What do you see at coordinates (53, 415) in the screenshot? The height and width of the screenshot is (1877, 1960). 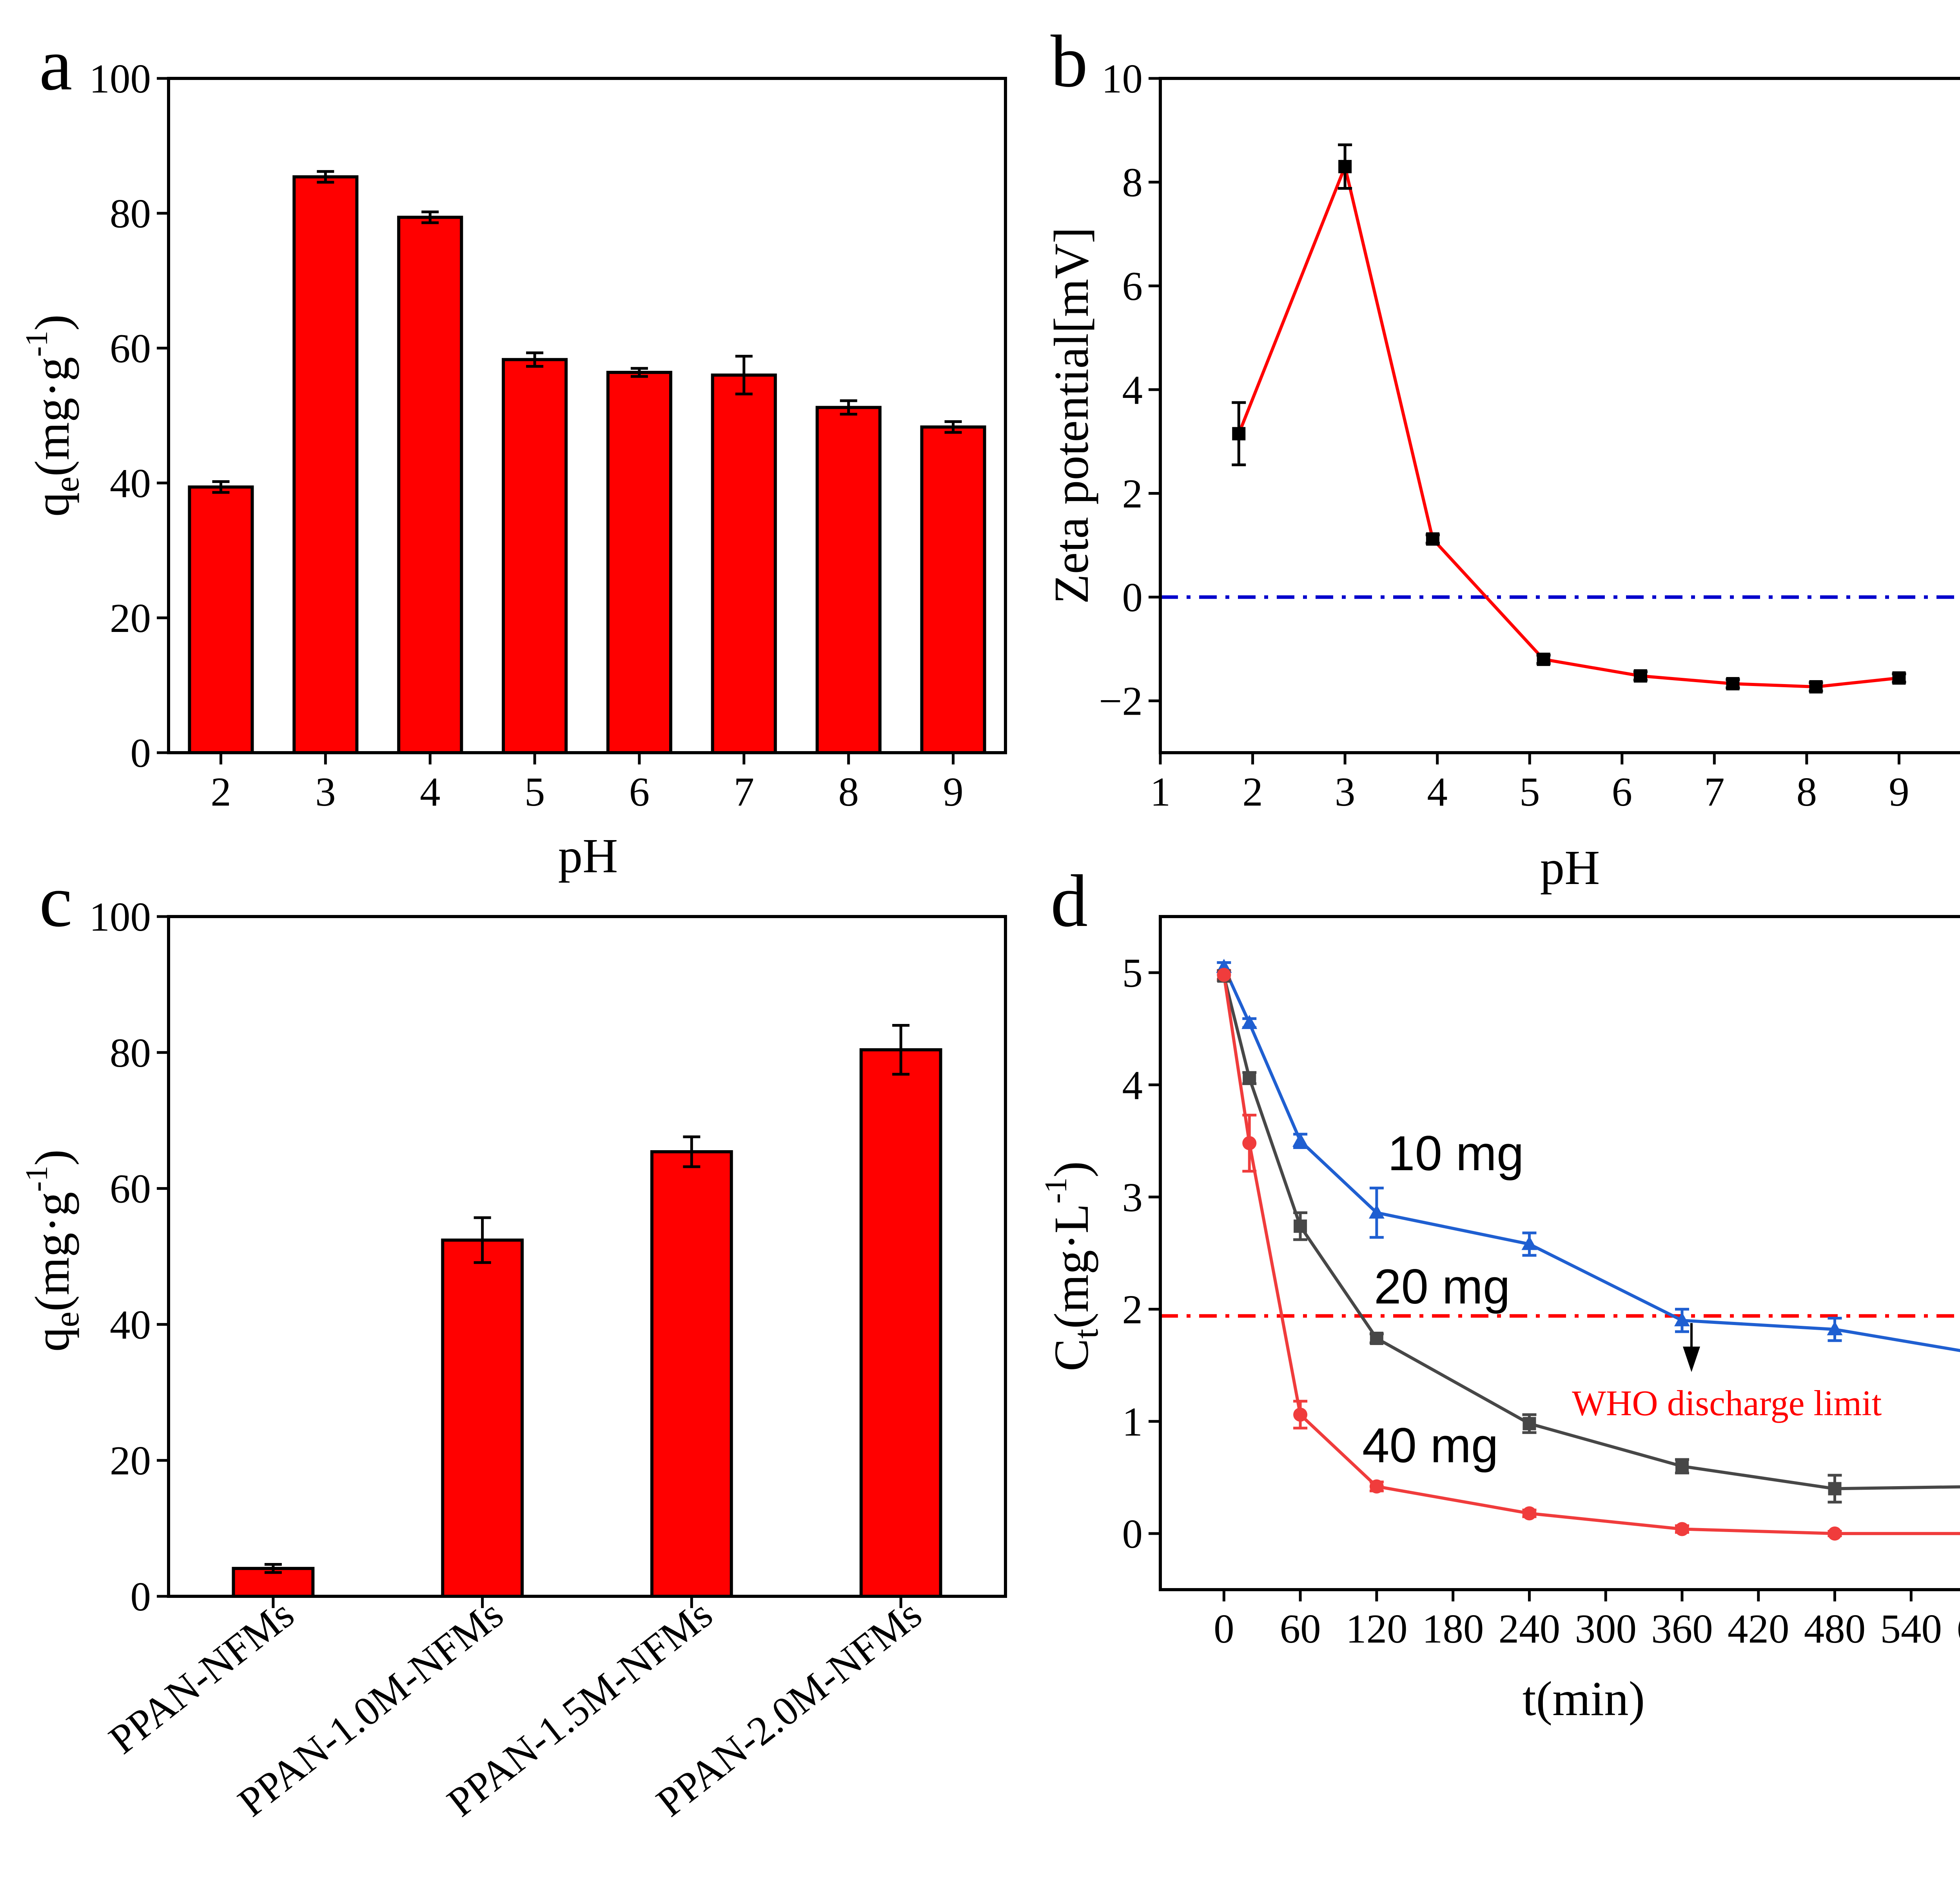 I see `panel-a-ylabel: qe(mg·g-1)` at bounding box center [53, 415].